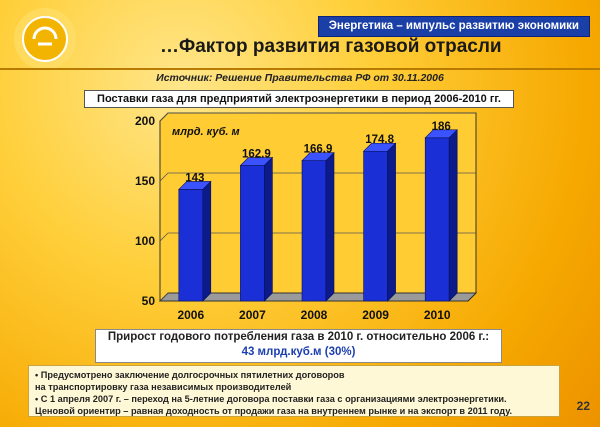 This screenshot has height=427, width=600. I want to click on data-label: 143, so click(194, 178).